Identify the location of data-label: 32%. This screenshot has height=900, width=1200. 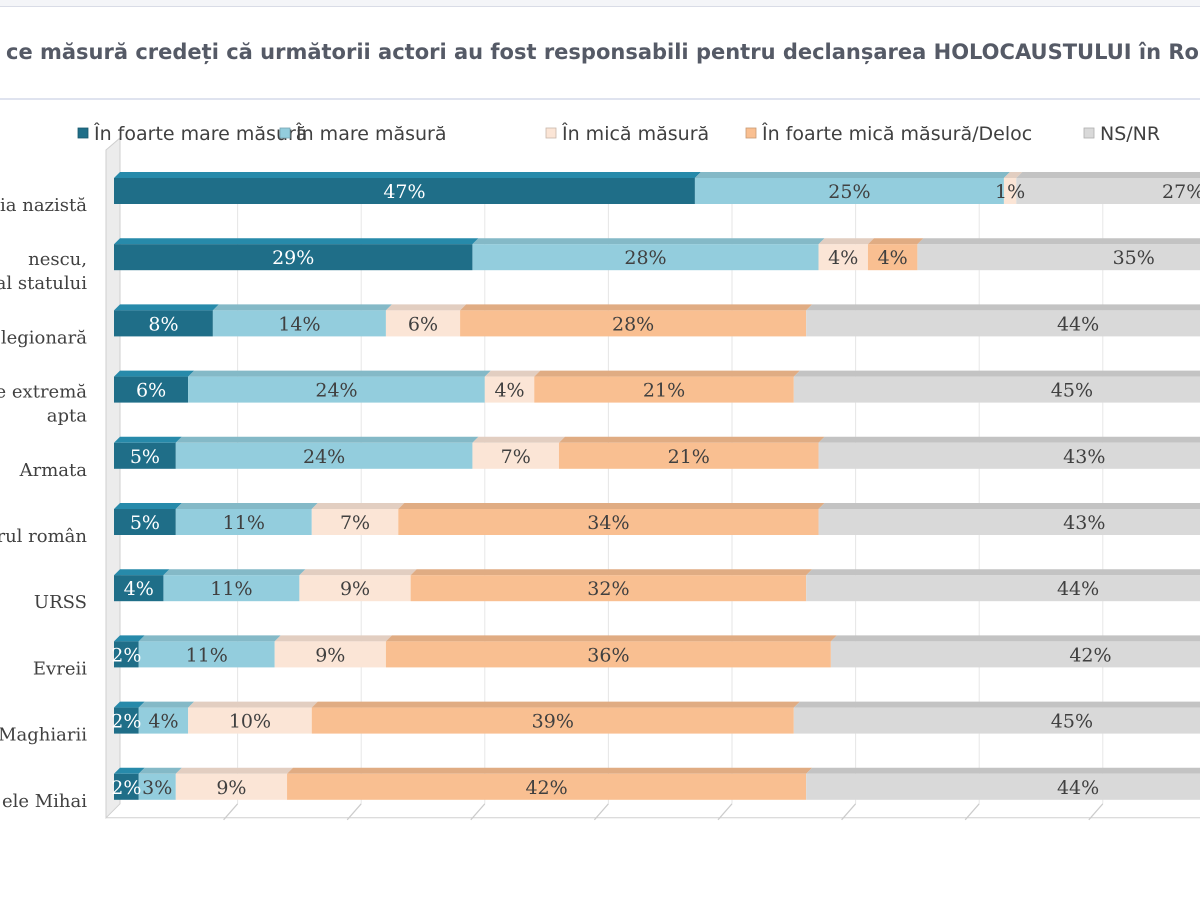
(608, 589).